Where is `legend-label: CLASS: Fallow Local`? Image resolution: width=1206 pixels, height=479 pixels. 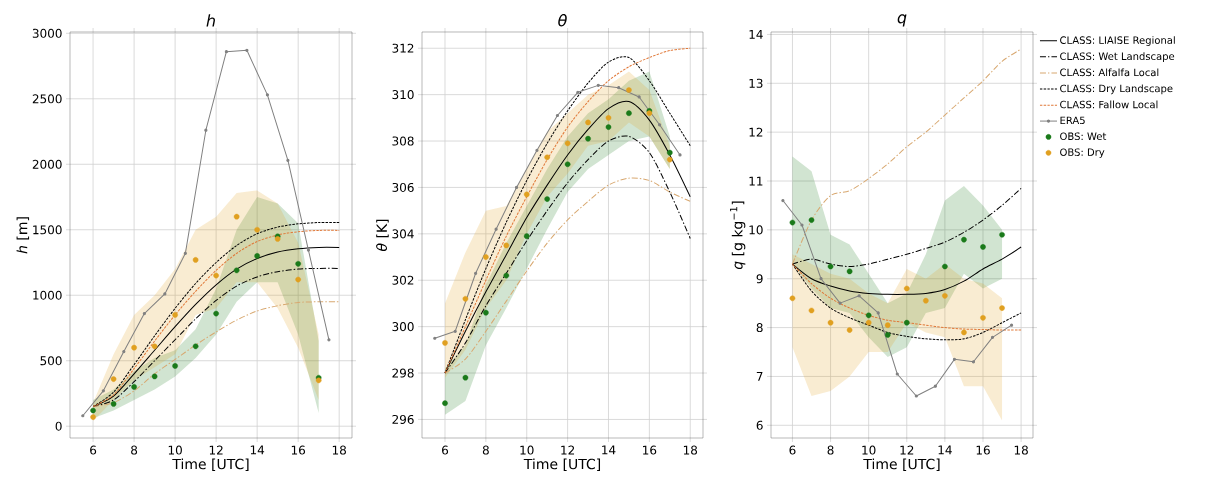 legend-label: CLASS: Fallow Local is located at coordinates (1109, 104).